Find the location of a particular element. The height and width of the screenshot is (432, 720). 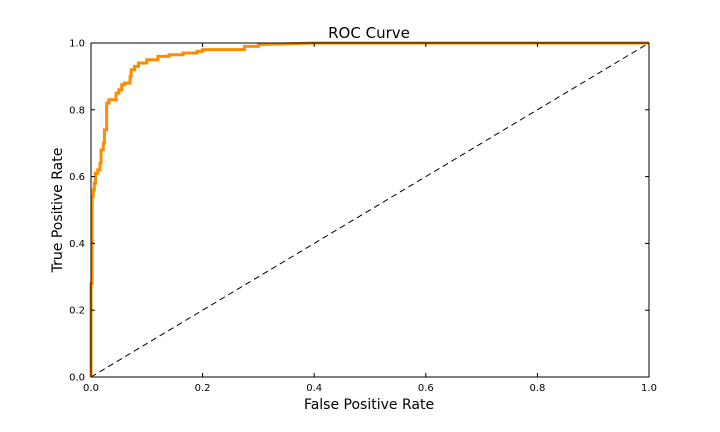

x-tick-label: 0.2 is located at coordinates (203, 388).